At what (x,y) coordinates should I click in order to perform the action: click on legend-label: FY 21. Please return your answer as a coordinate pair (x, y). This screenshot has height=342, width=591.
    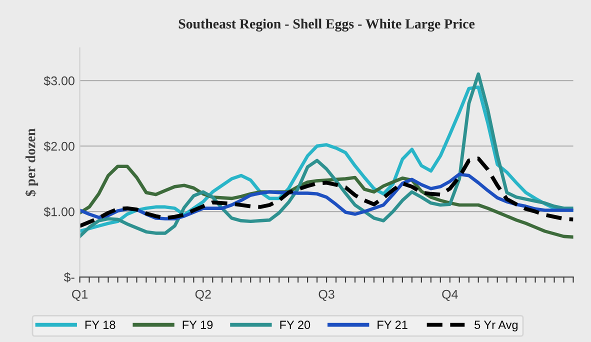
    Looking at the image, I should click on (393, 324).